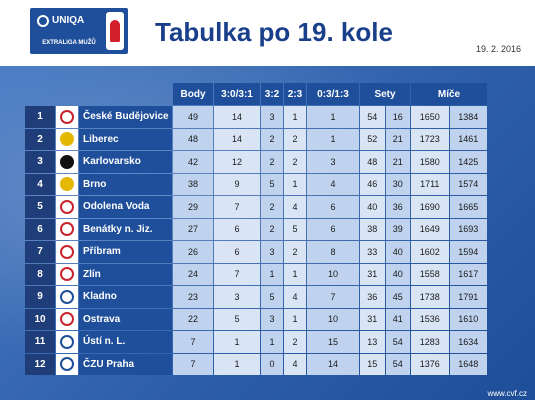  Describe the element at coordinates (468, 342) in the screenshot. I see `stat-cell-bl: 1634` at that location.